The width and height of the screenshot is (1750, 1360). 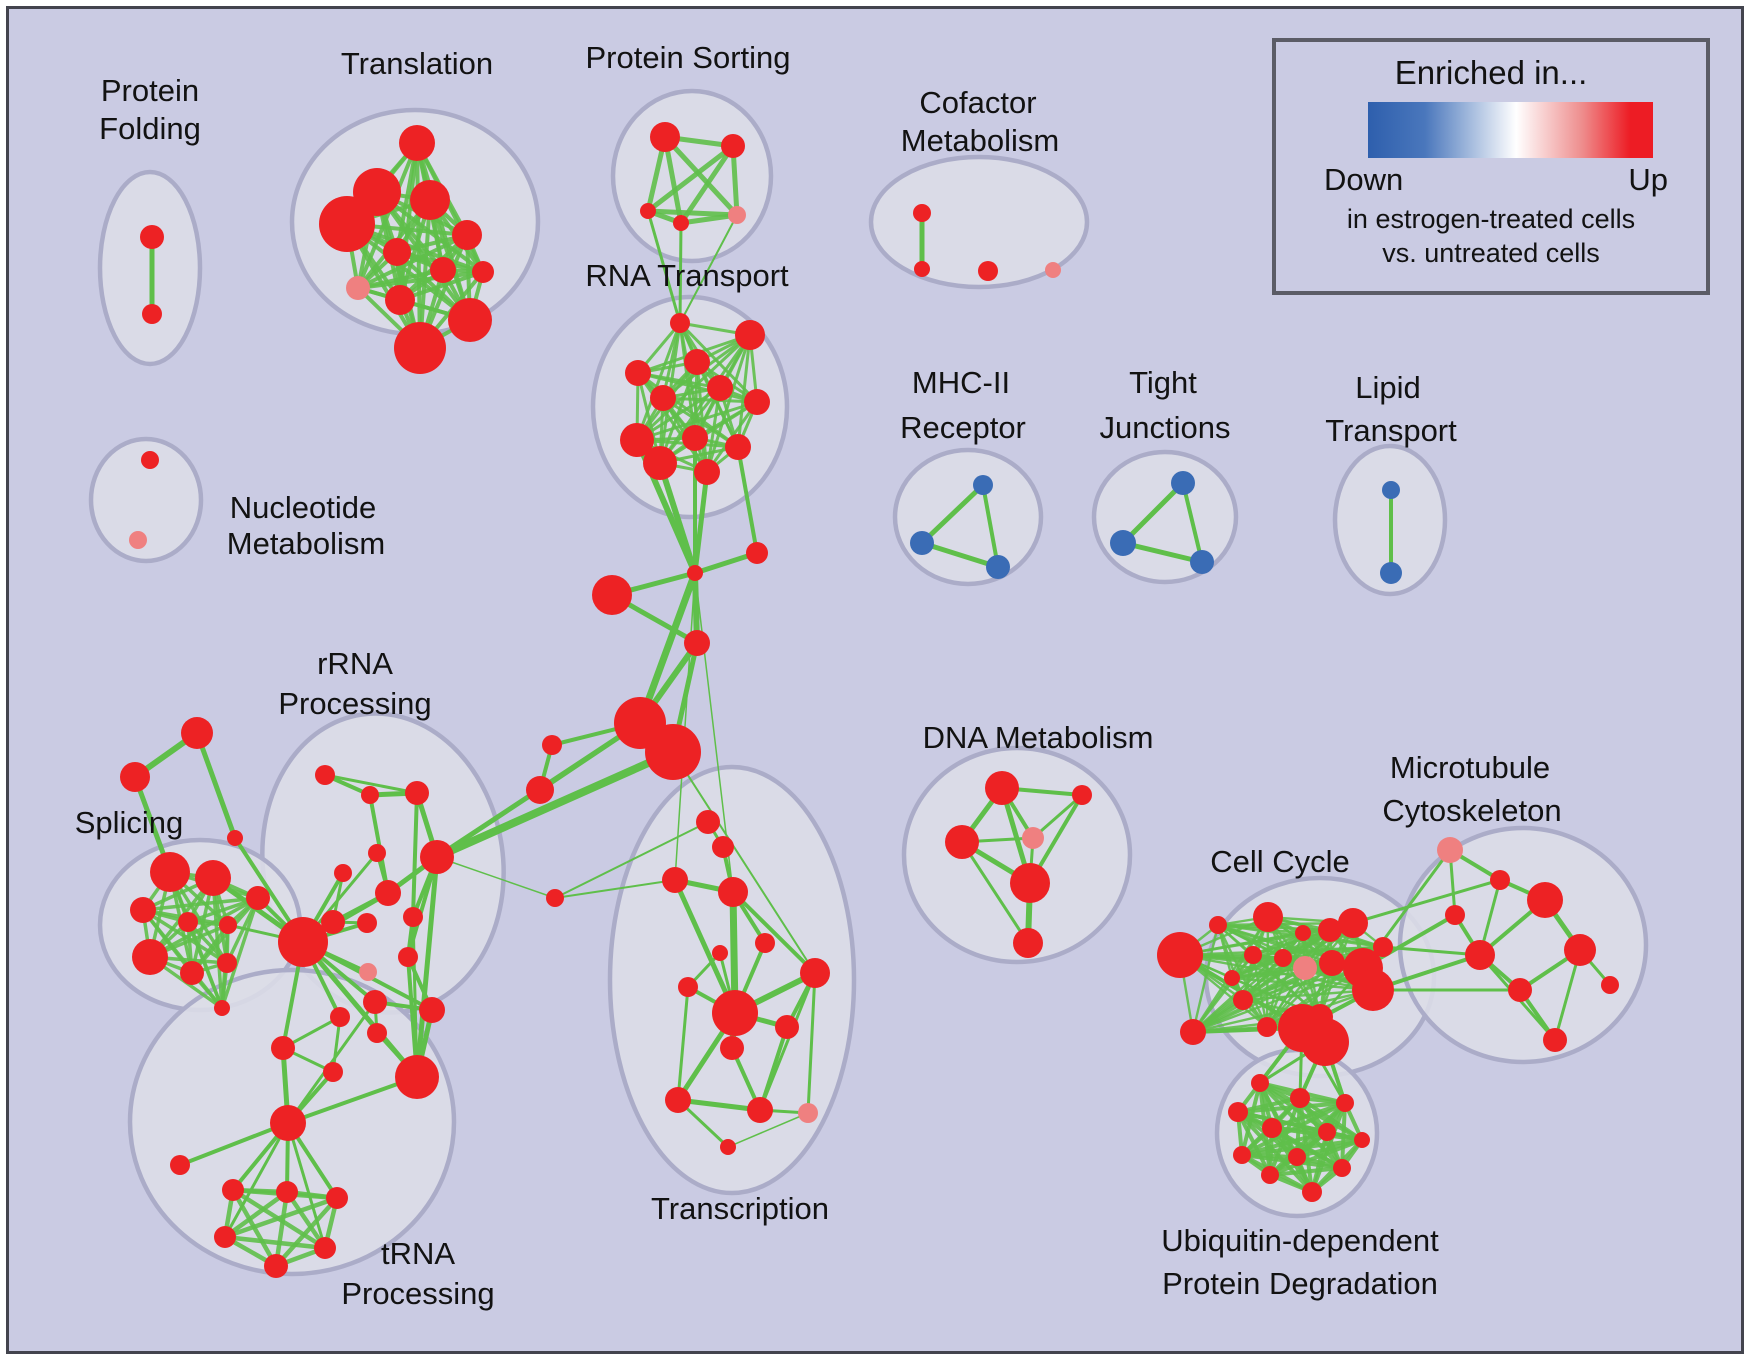 I want to click on network-node-tc3, so click(x=675, y=880).